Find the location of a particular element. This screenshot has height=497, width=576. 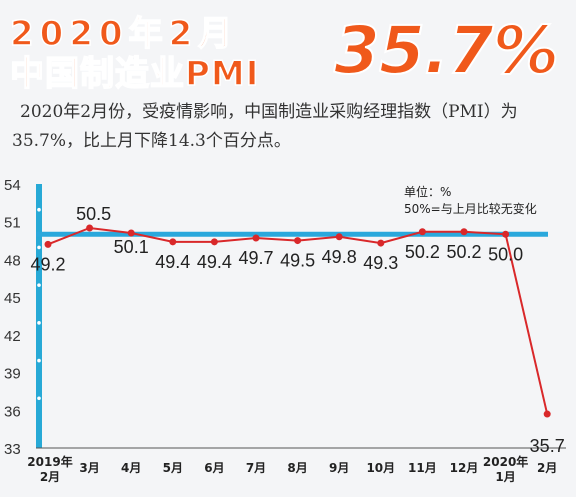

x-tick-label: 2019年 2月 is located at coordinates (49, 469).